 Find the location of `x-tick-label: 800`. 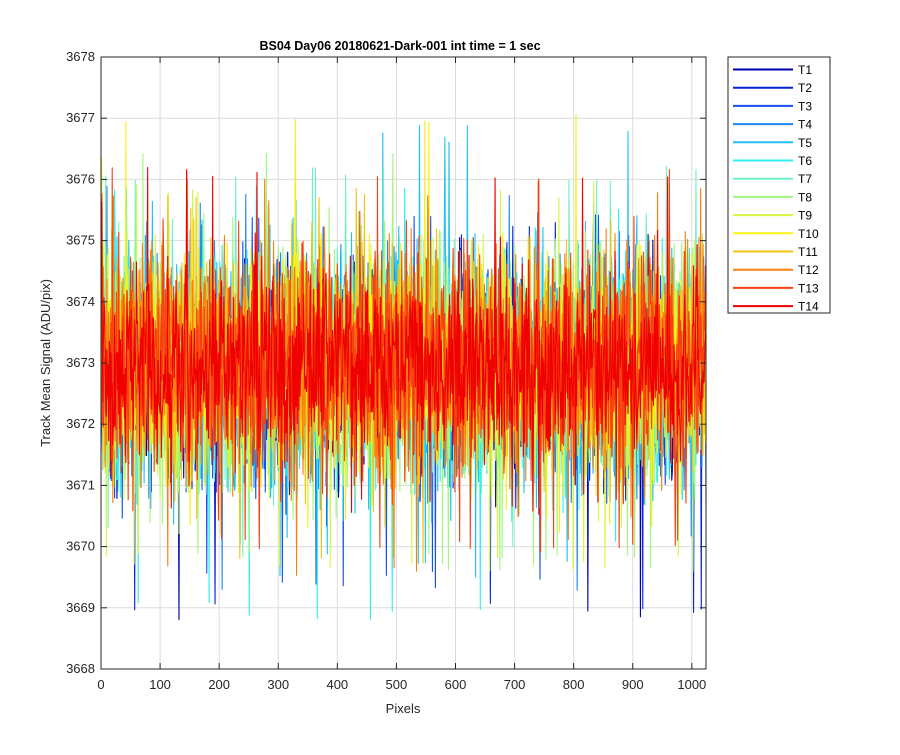

x-tick-label: 800 is located at coordinates (574, 684).